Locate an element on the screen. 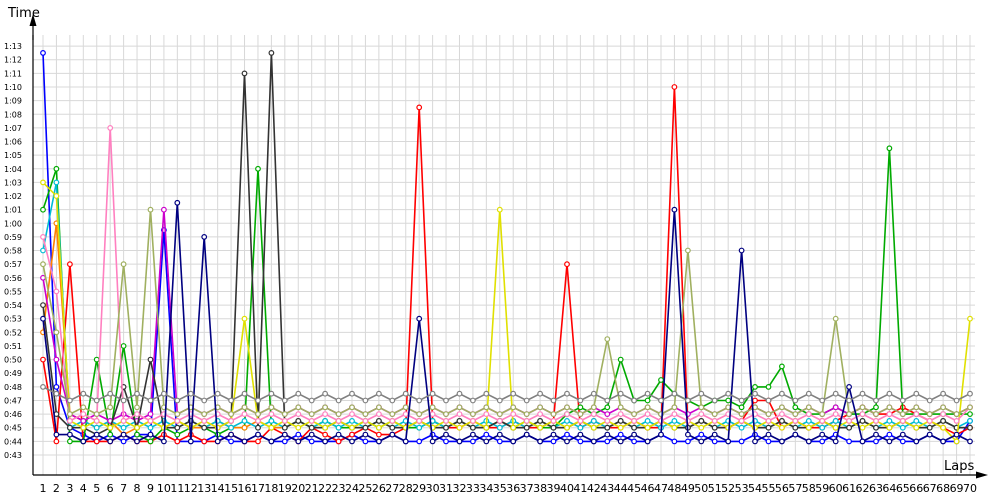 The height and width of the screenshot is (500, 1000). x-tick-label: 45 is located at coordinates (634, 488).